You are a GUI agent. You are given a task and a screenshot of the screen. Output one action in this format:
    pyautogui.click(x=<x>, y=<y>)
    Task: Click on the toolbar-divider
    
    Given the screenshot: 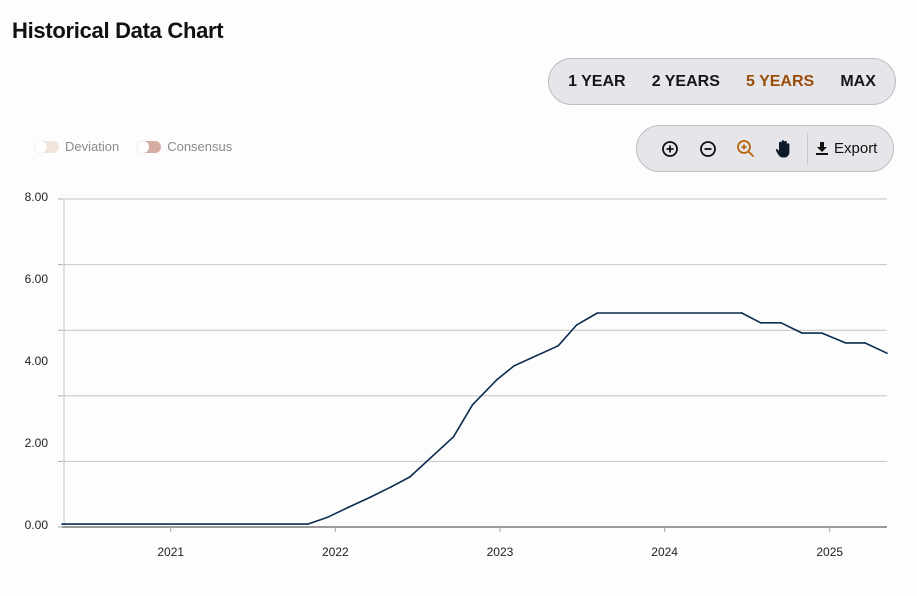 What is the action you would take?
    pyautogui.click(x=807, y=148)
    